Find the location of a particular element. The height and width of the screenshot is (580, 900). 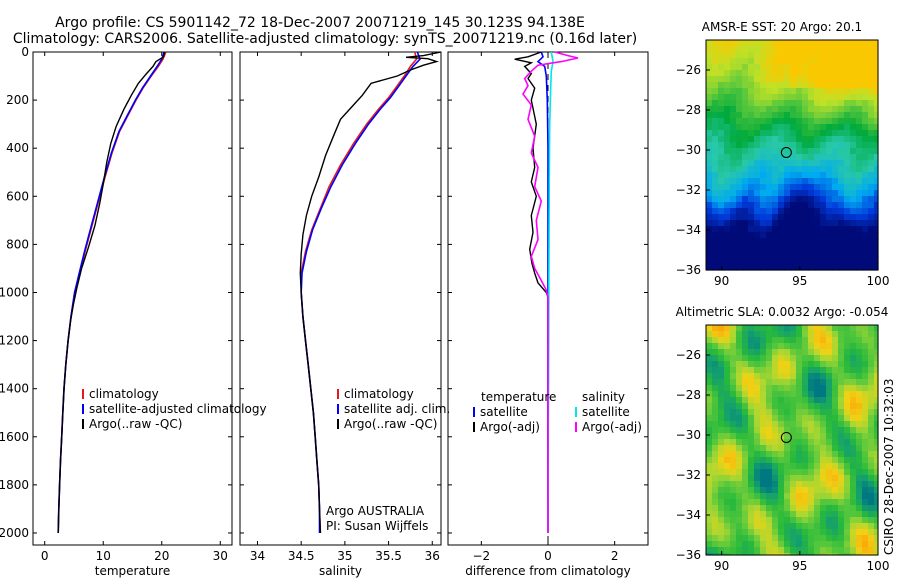

x-tick-label: −2 is located at coordinates (481, 556).